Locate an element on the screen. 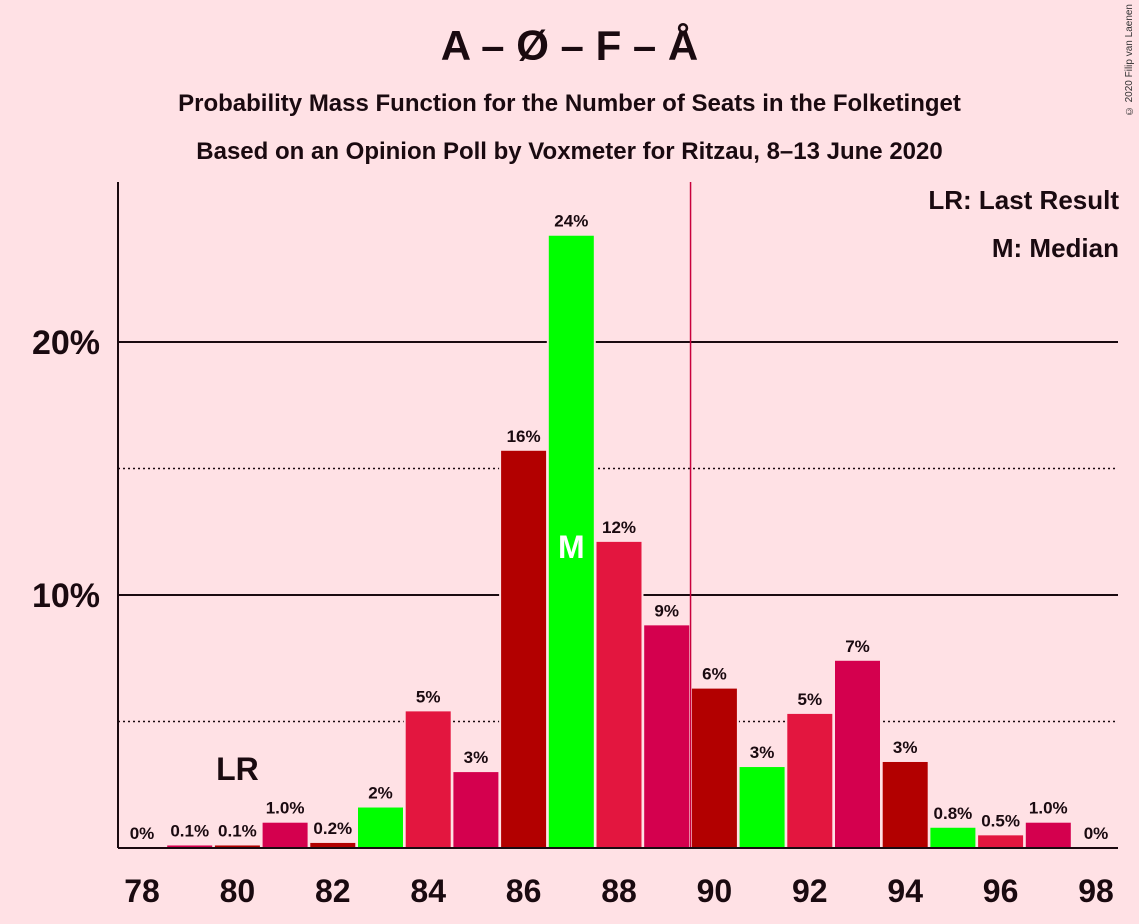 The width and height of the screenshot is (1139, 924). bar-label-78: 0% is located at coordinates (142, 833).